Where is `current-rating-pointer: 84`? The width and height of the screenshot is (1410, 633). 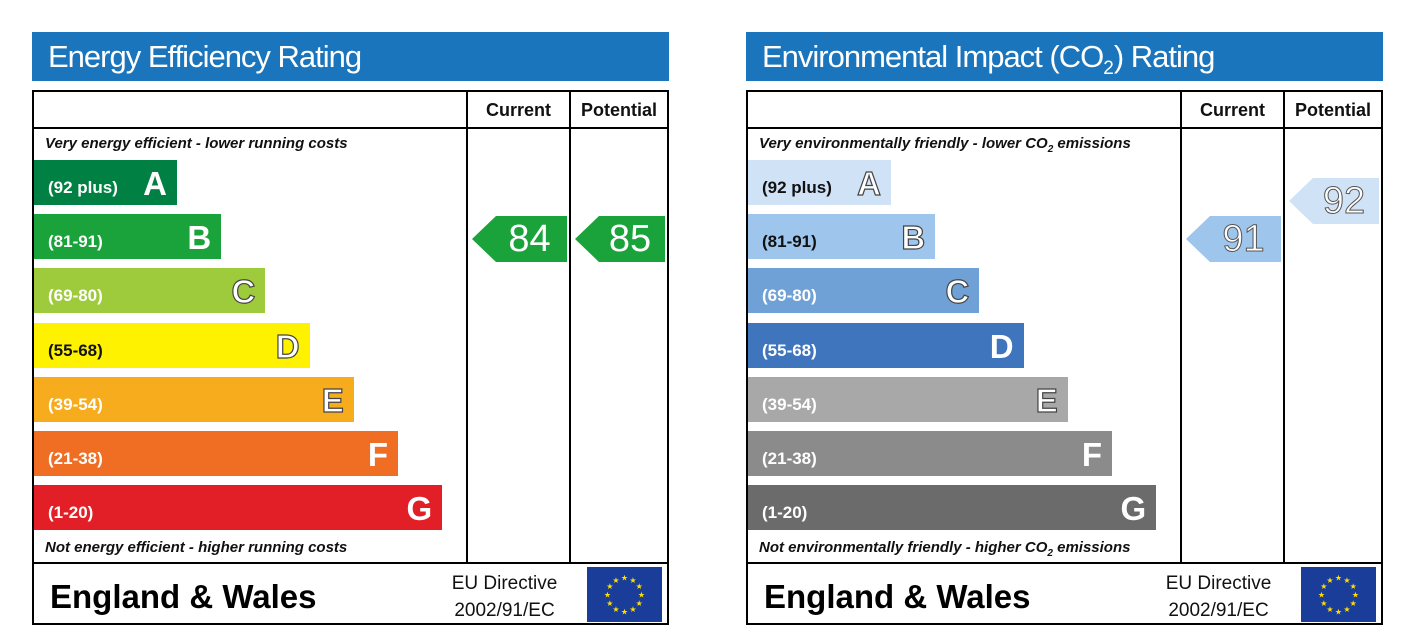
current-rating-pointer: 84 is located at coordinates (519, 239).